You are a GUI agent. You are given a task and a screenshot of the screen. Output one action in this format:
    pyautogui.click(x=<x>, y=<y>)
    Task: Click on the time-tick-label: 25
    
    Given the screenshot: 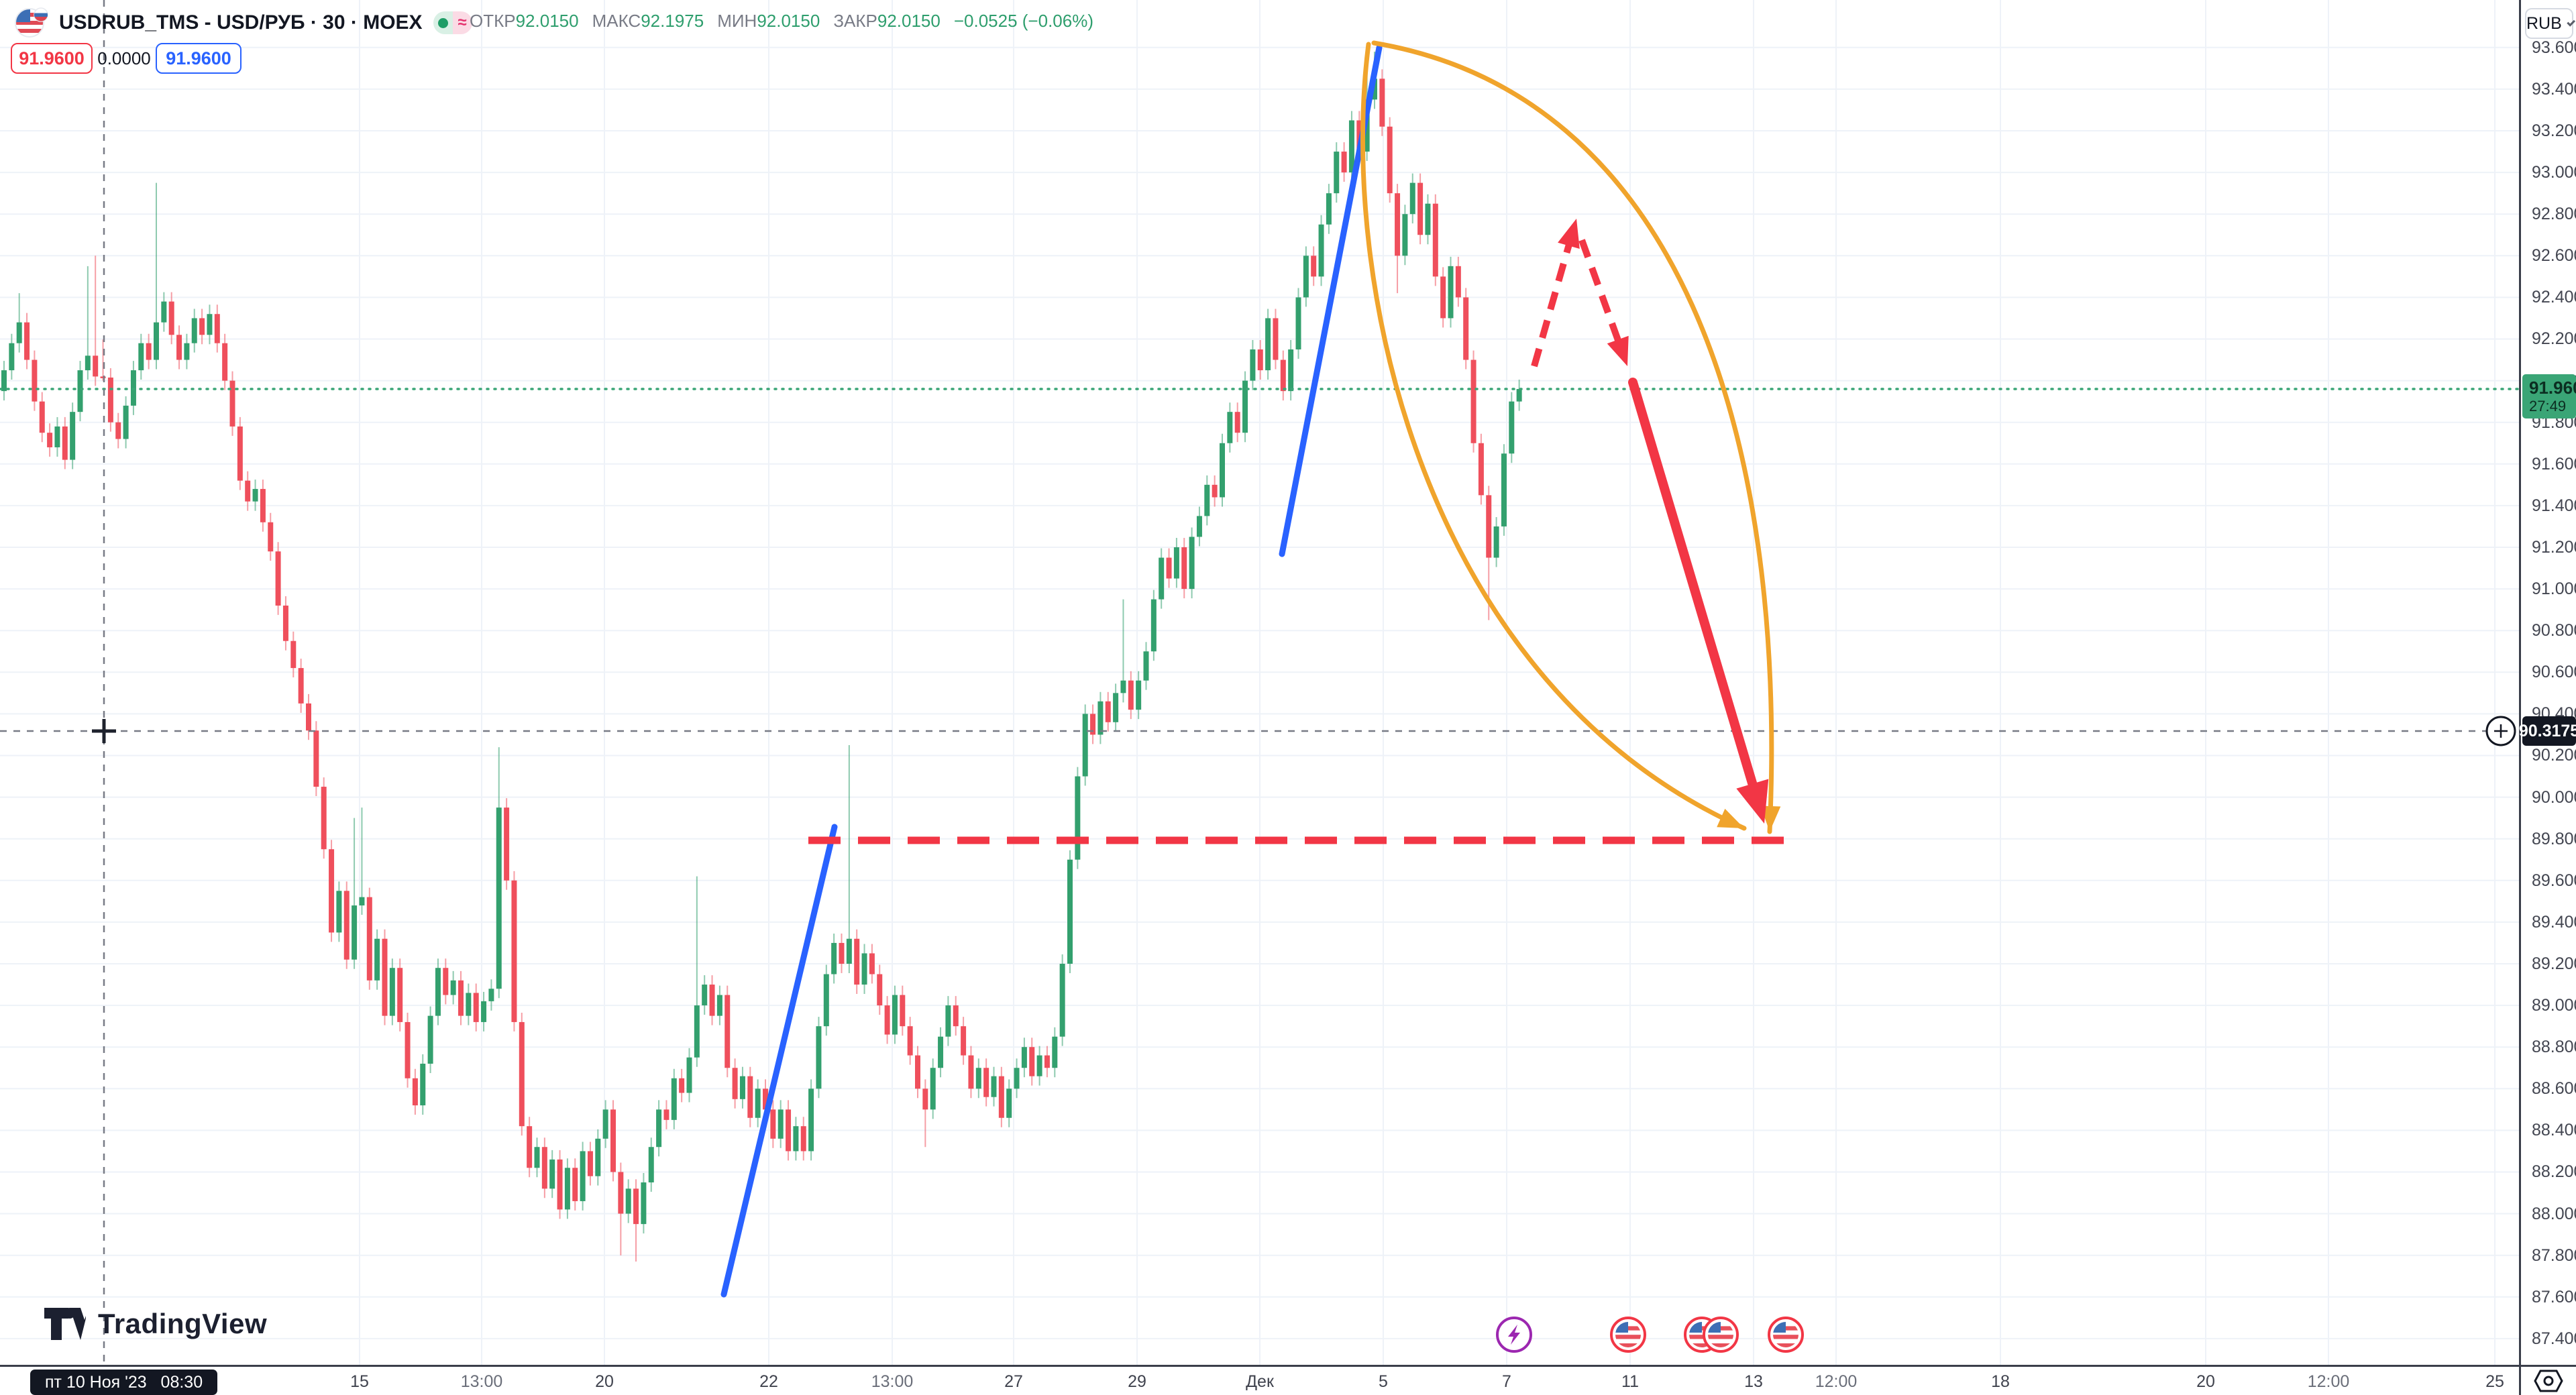 What is the action you would take?
    pyautogui.click(x=2494, y=1381)
    